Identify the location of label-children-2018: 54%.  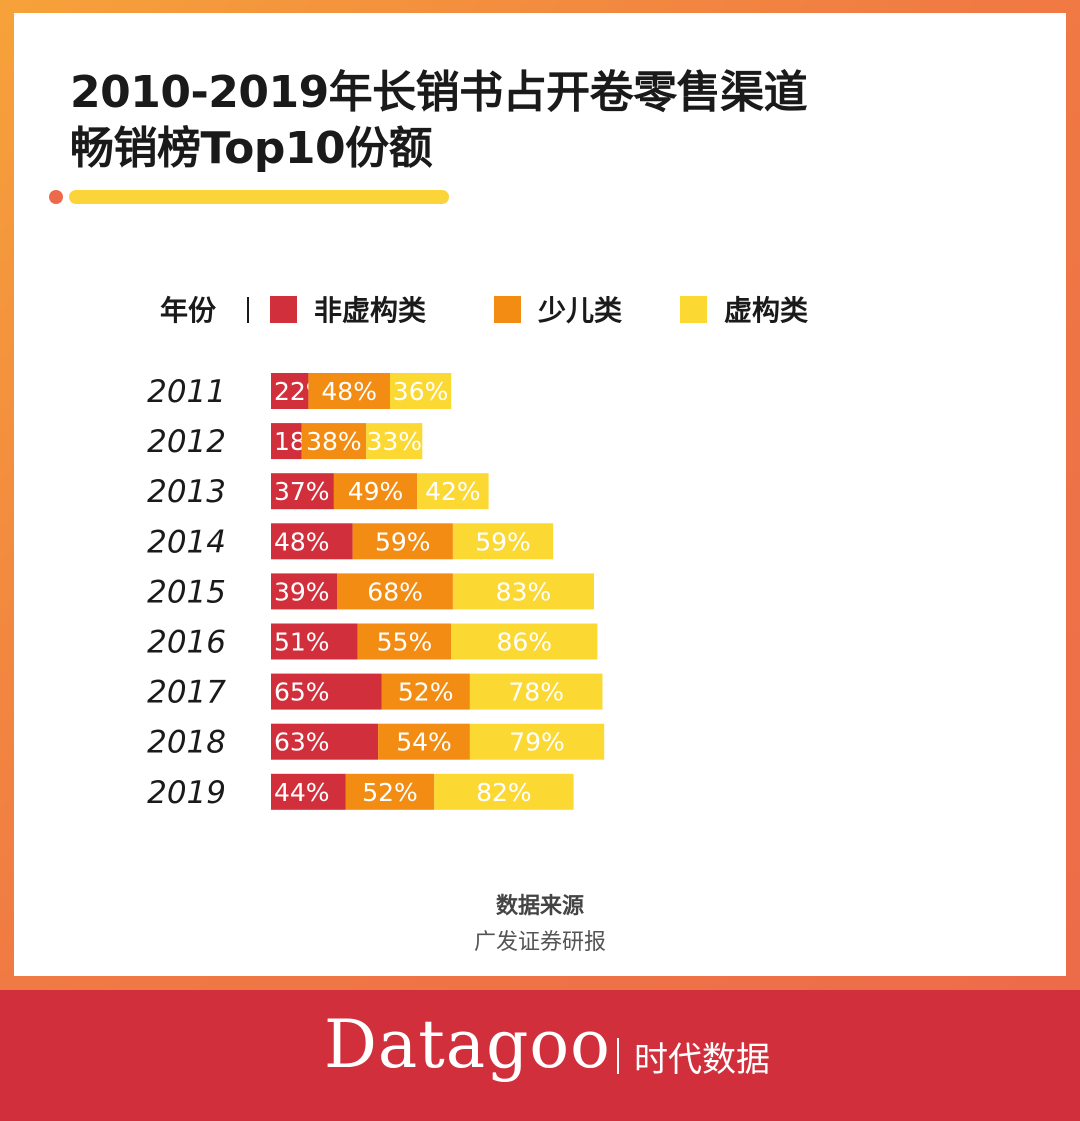
(424, 742).